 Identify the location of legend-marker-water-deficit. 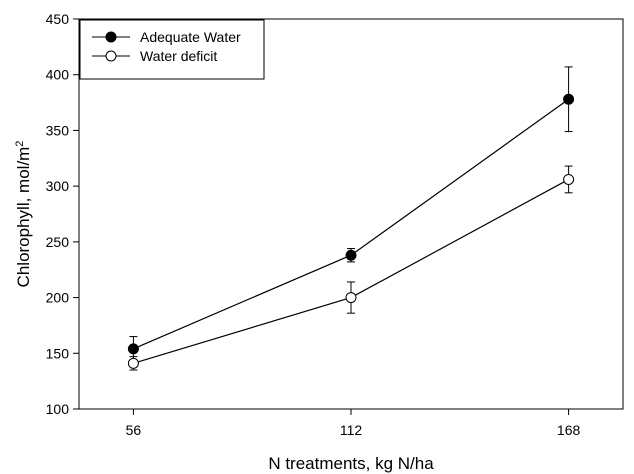
(111, 56).